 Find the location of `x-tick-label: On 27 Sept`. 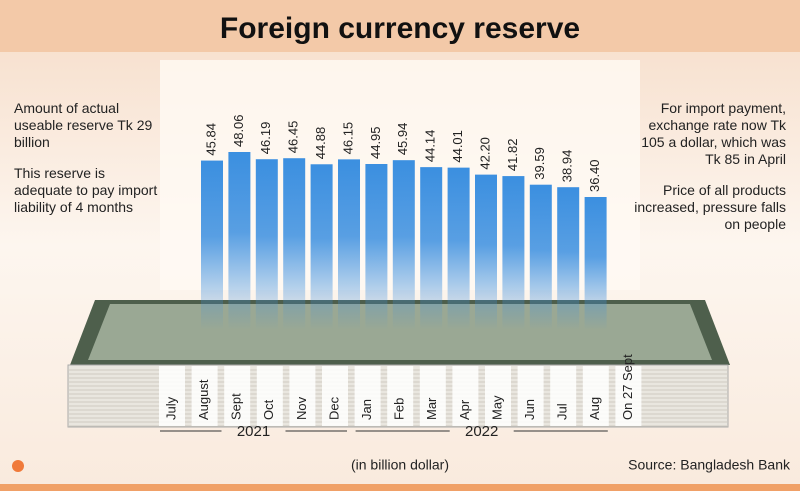

x-tick-label: On 27 Sept is located at coordinates (627, 387).